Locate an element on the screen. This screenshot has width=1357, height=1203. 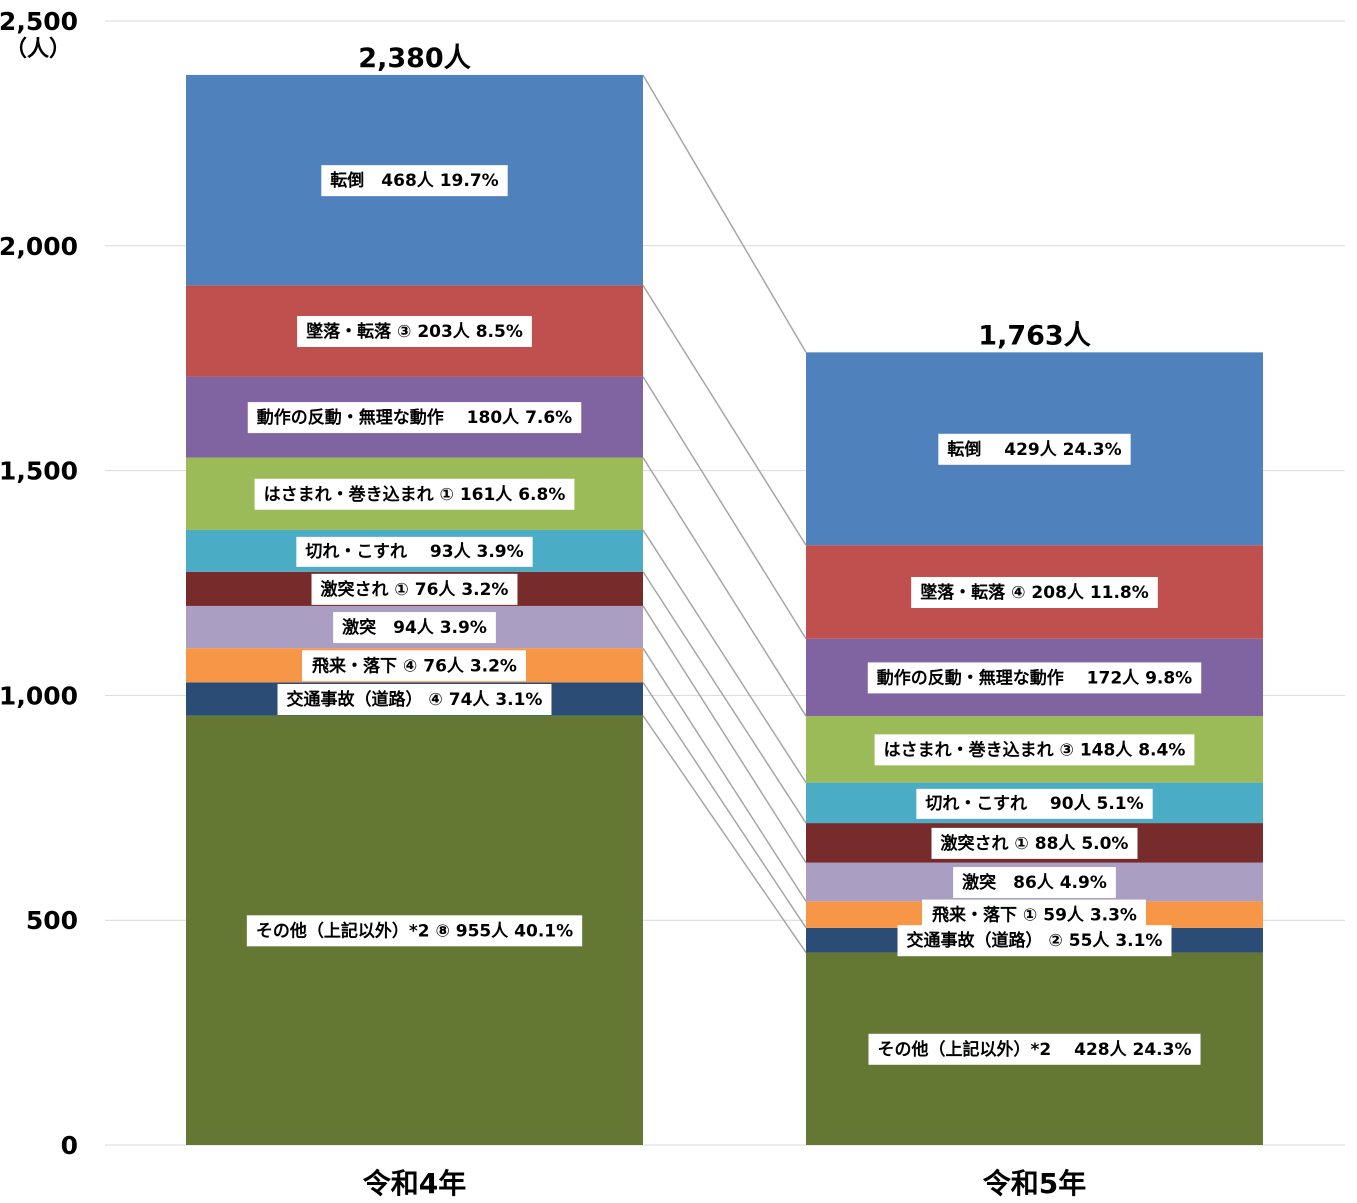
segment-label-text: 動作の反動・無理な動作 172人 9.8% is located at coordinates (1034, 677).